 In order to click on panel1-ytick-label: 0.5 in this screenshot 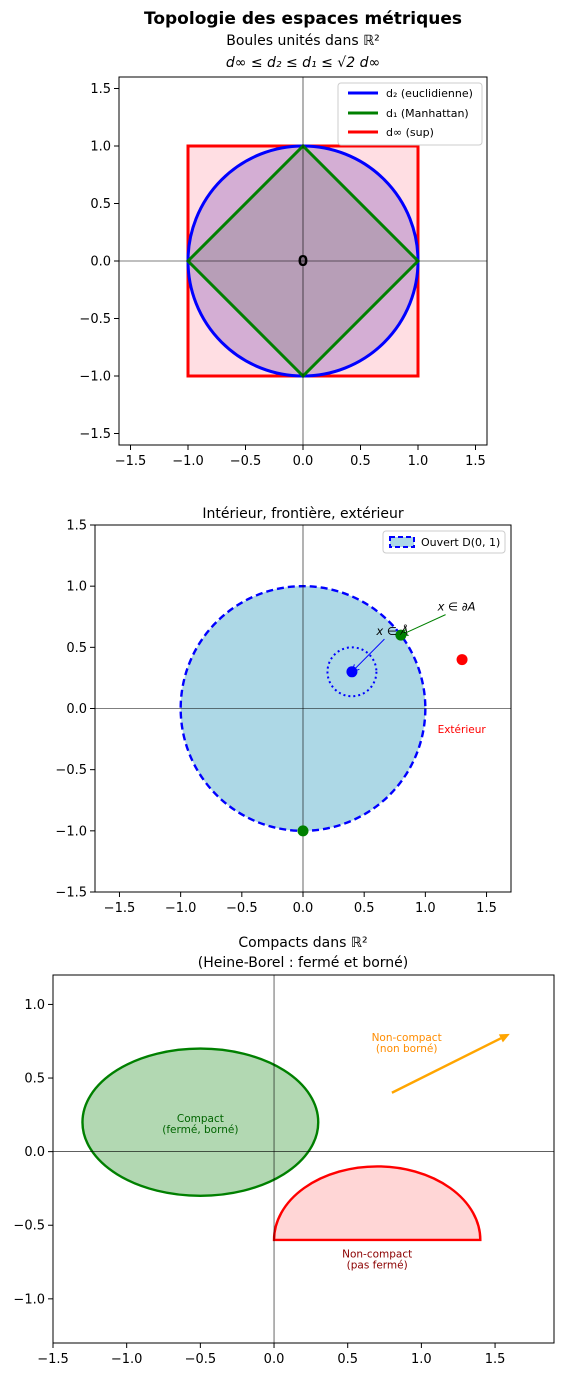, I will do `click(100, 204)`.